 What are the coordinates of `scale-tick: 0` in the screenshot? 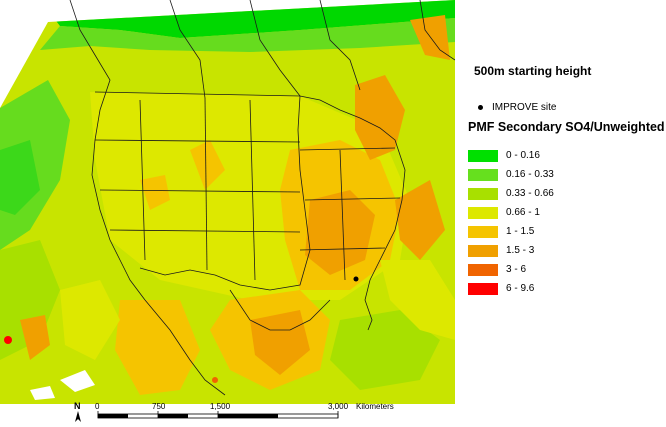 It's located at (97, 406).